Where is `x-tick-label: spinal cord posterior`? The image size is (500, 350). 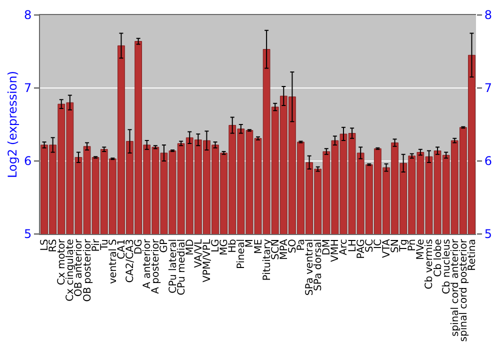 x-tick-label: spinal cord posterior is located at coordinates (464, 290).